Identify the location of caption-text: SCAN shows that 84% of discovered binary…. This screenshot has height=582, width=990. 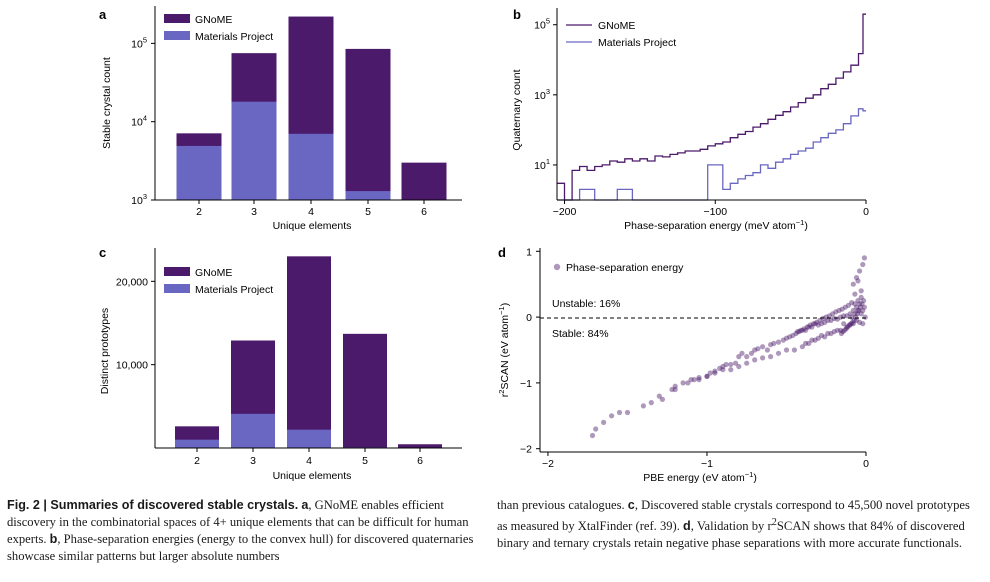
(731, 535).